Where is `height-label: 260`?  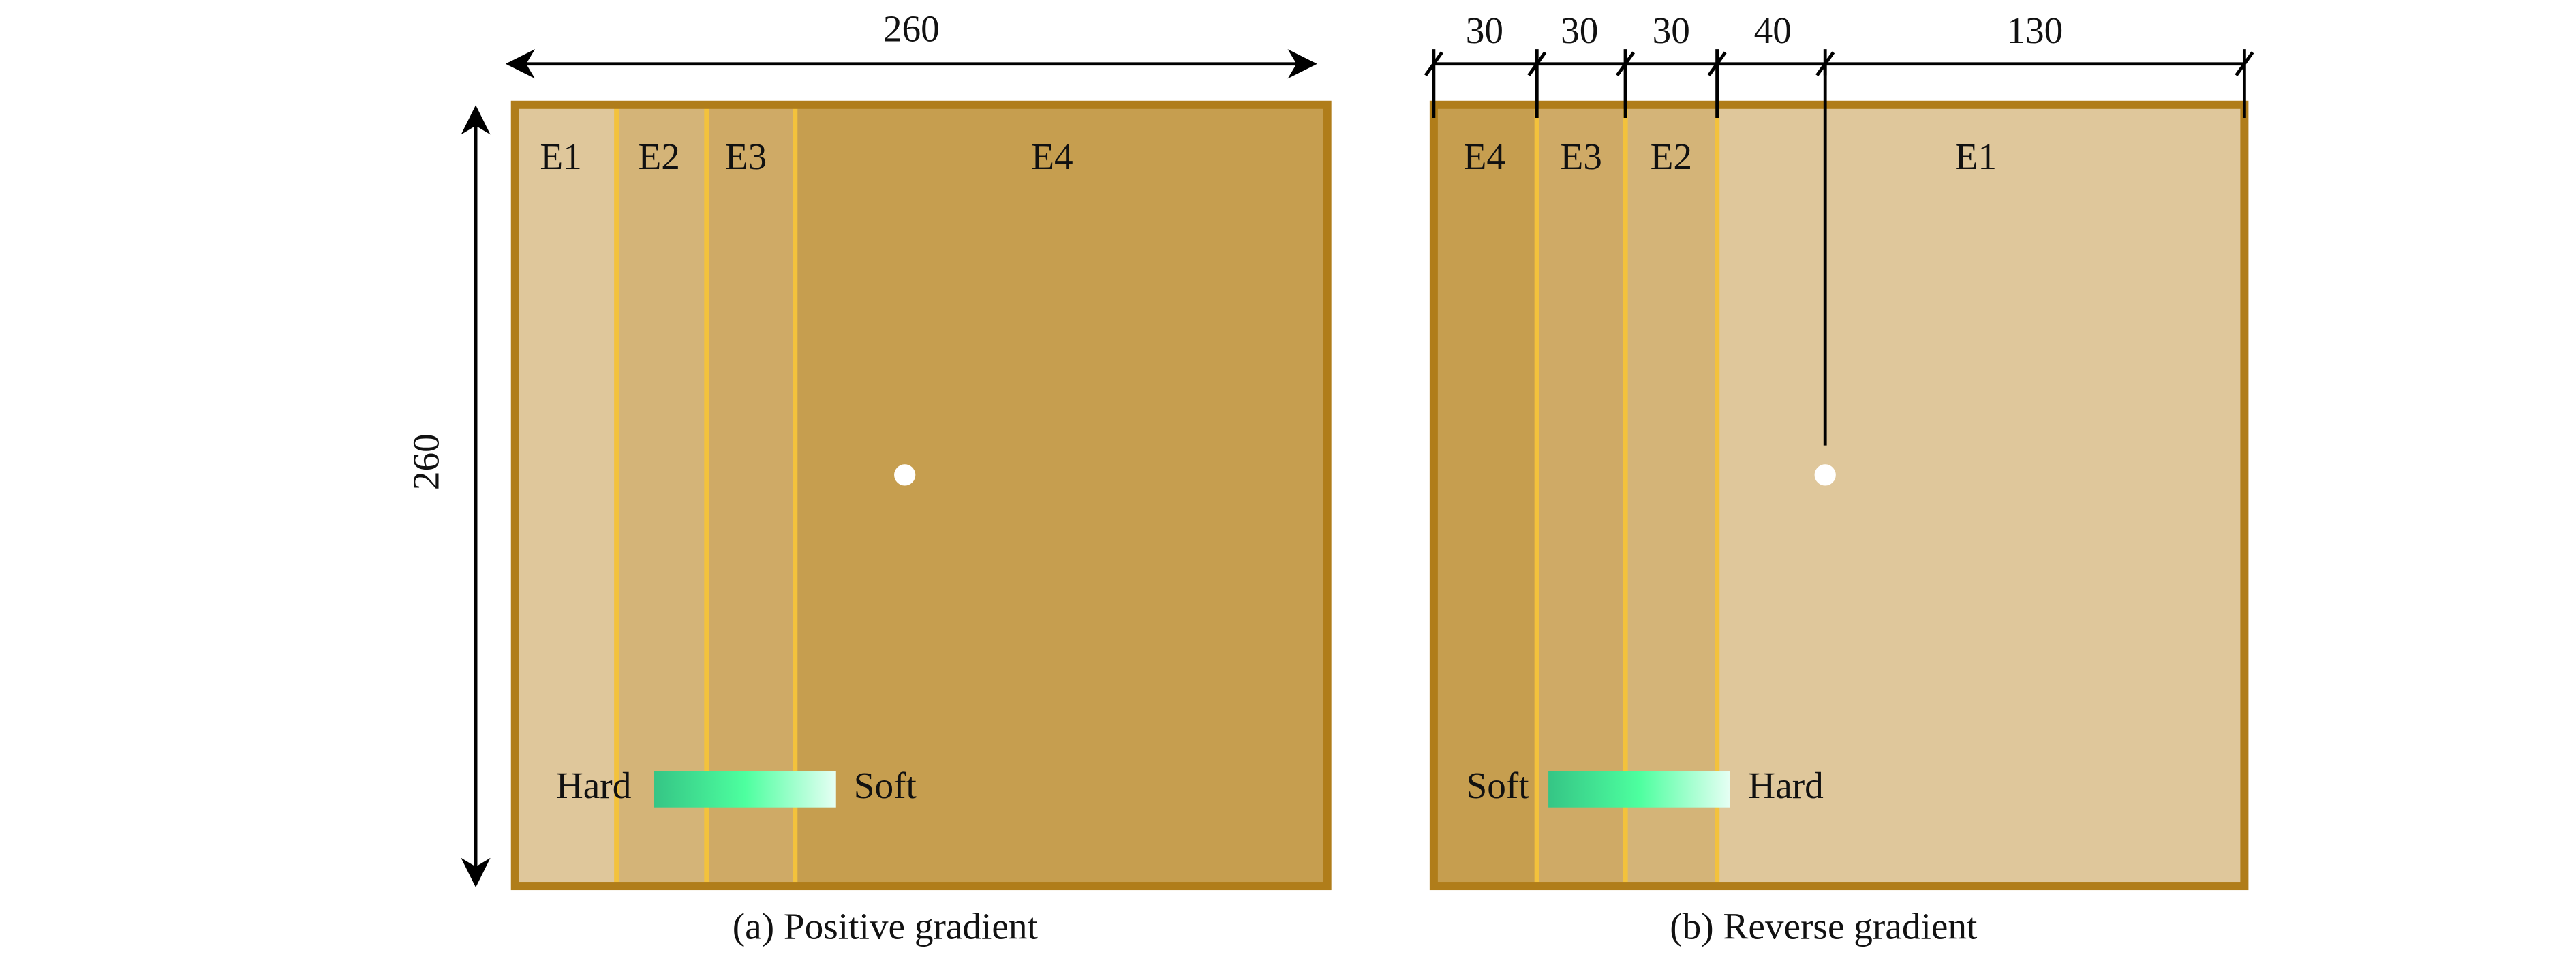
height-label: 260 is located at coordinates (425, 461).